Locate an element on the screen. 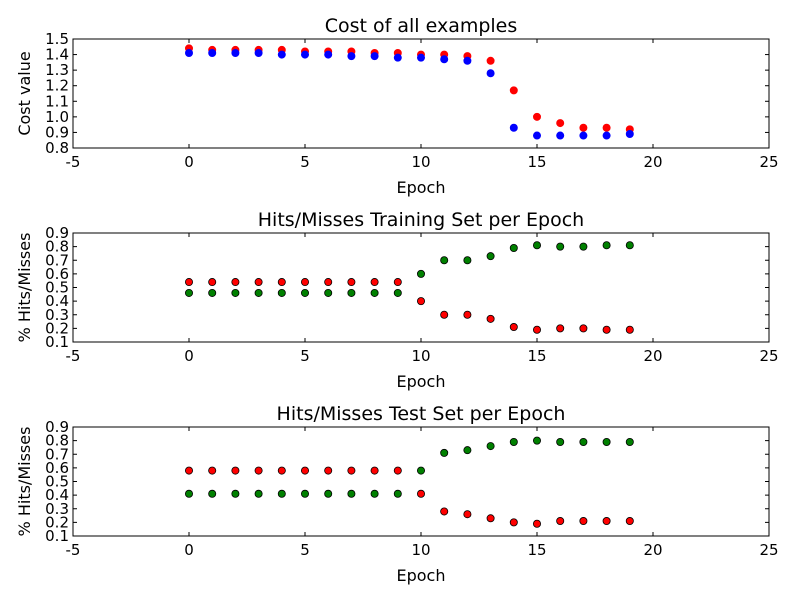 The image size is (800, 600). y-tick-label: 1.5 is located at coordinates (57, 39).